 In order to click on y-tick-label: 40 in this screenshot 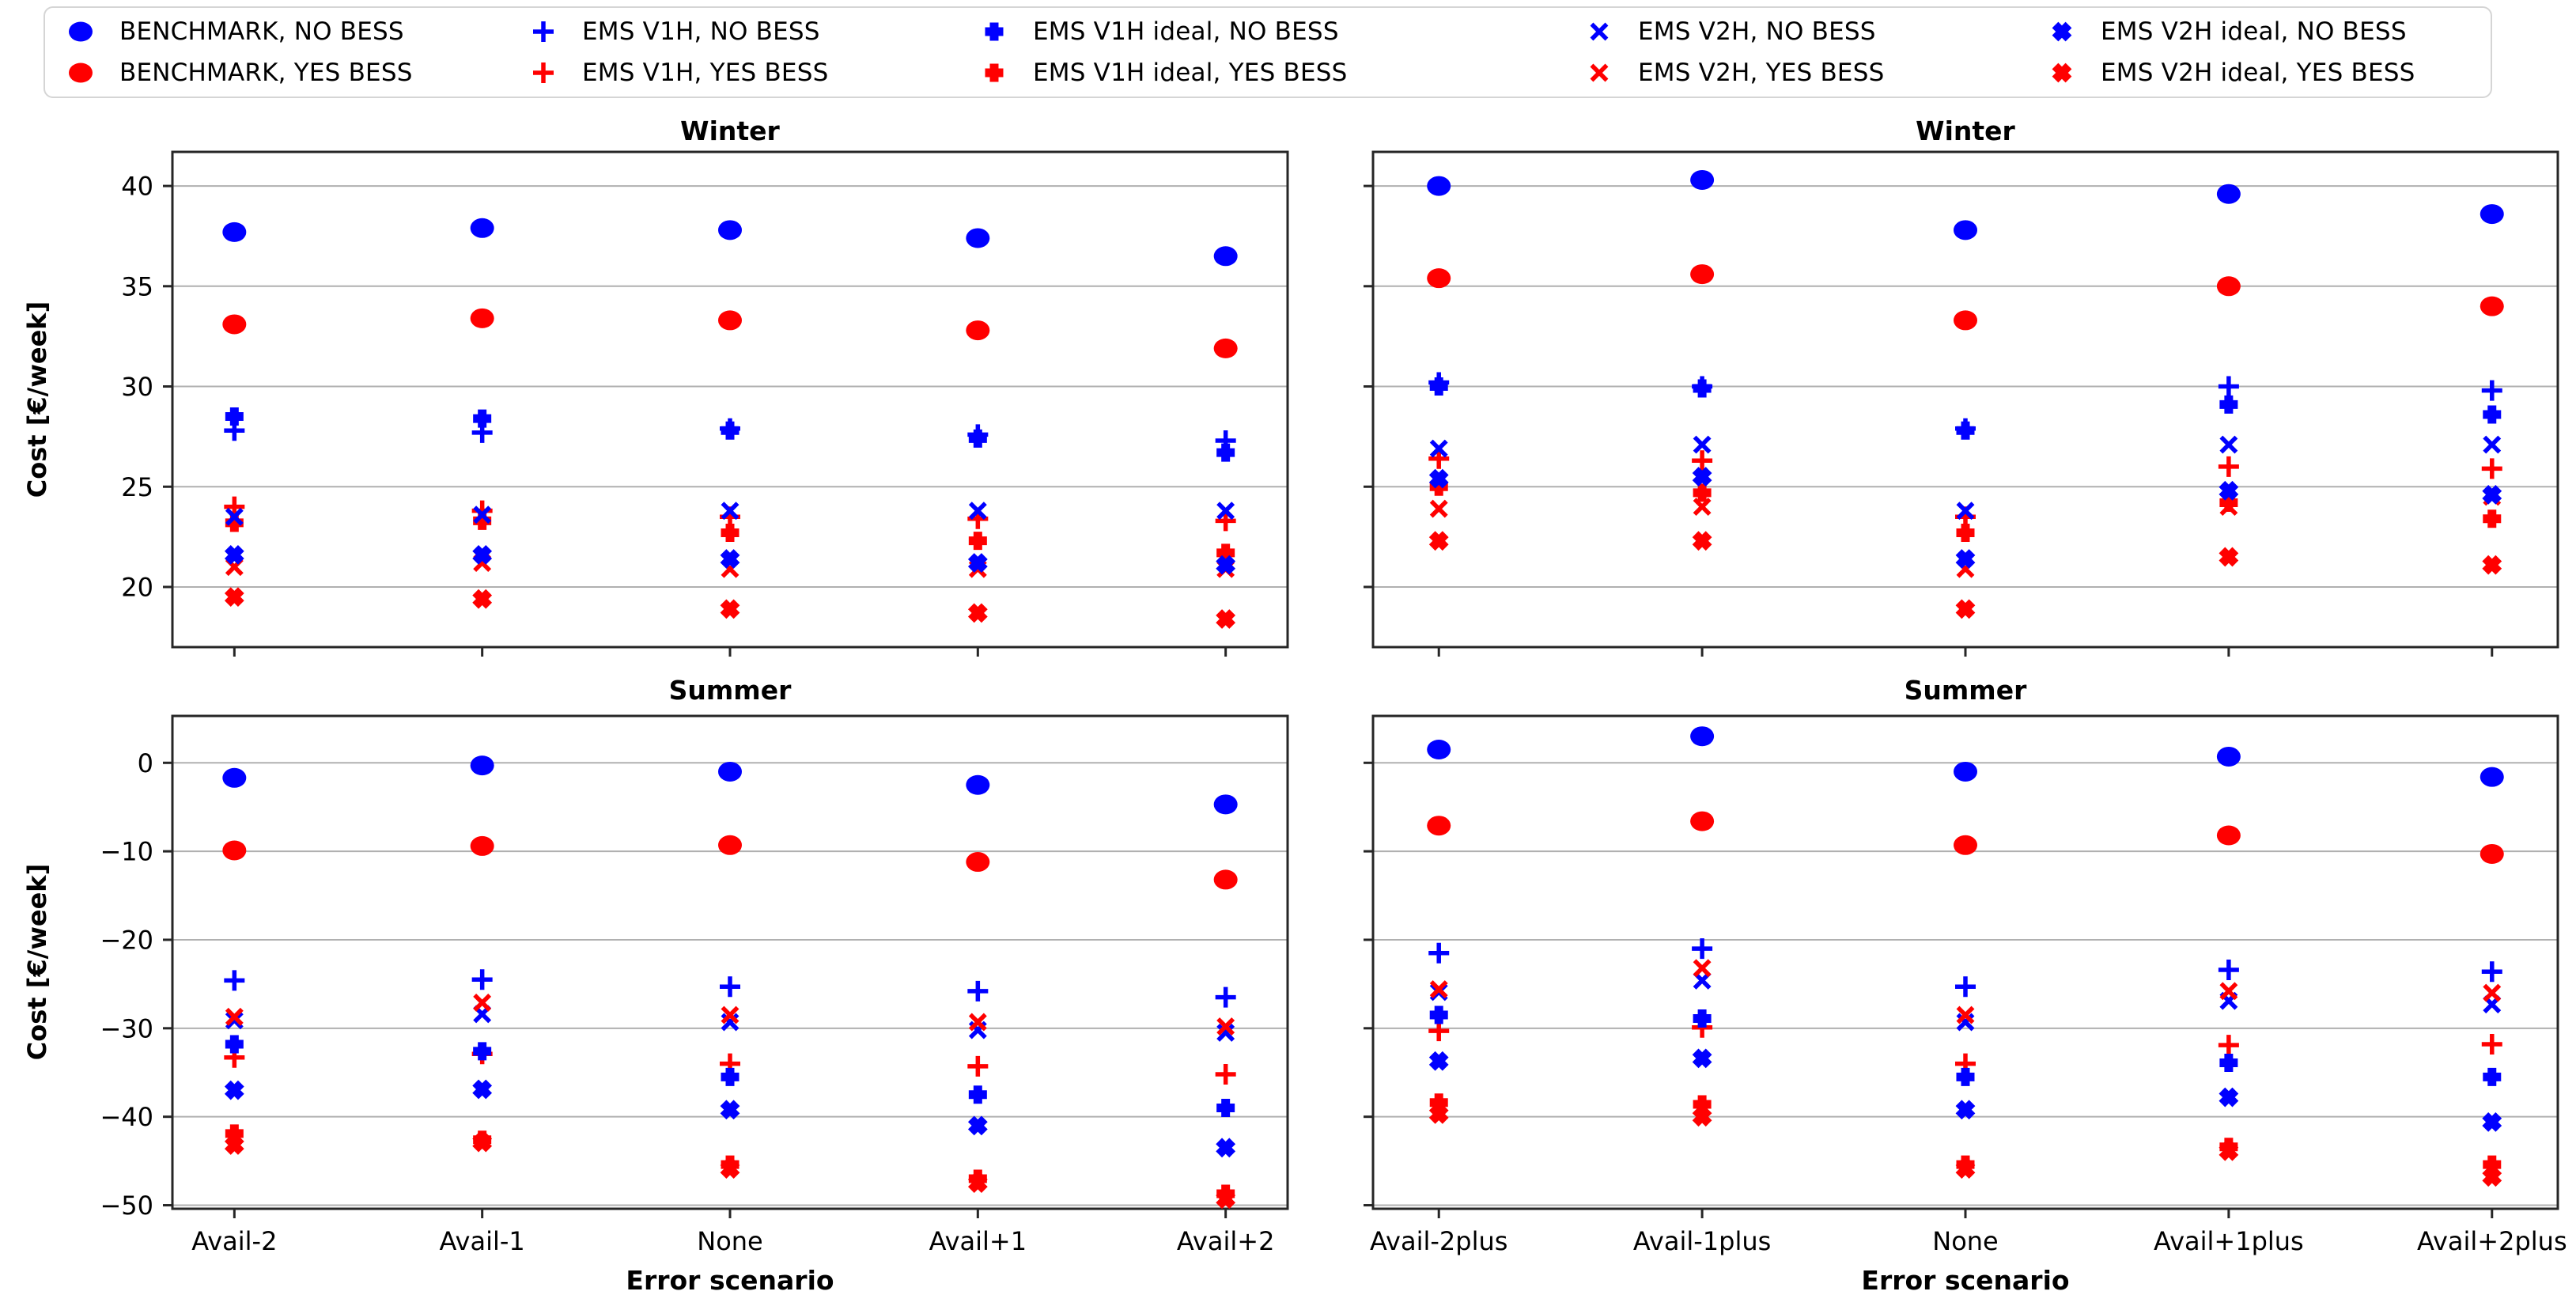, I will do `click(137, 187)`.